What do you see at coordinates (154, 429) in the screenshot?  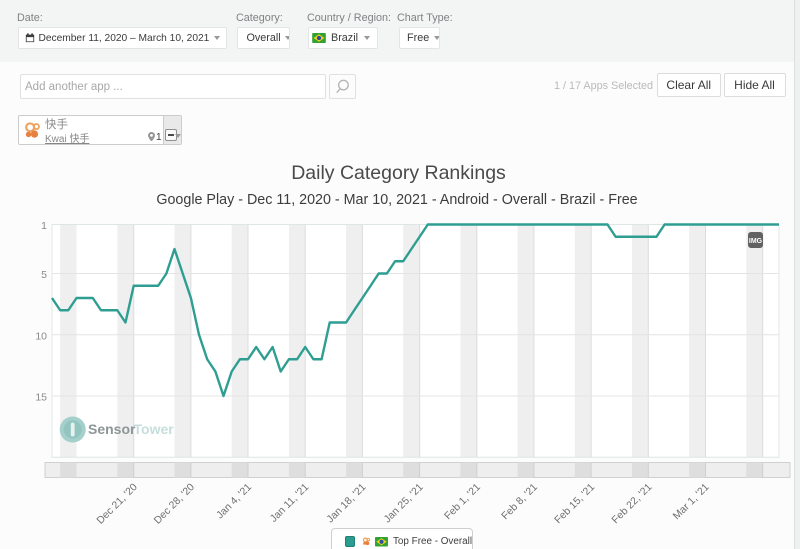 I see `svg-text: Tower` at bounding box center [154, 429].